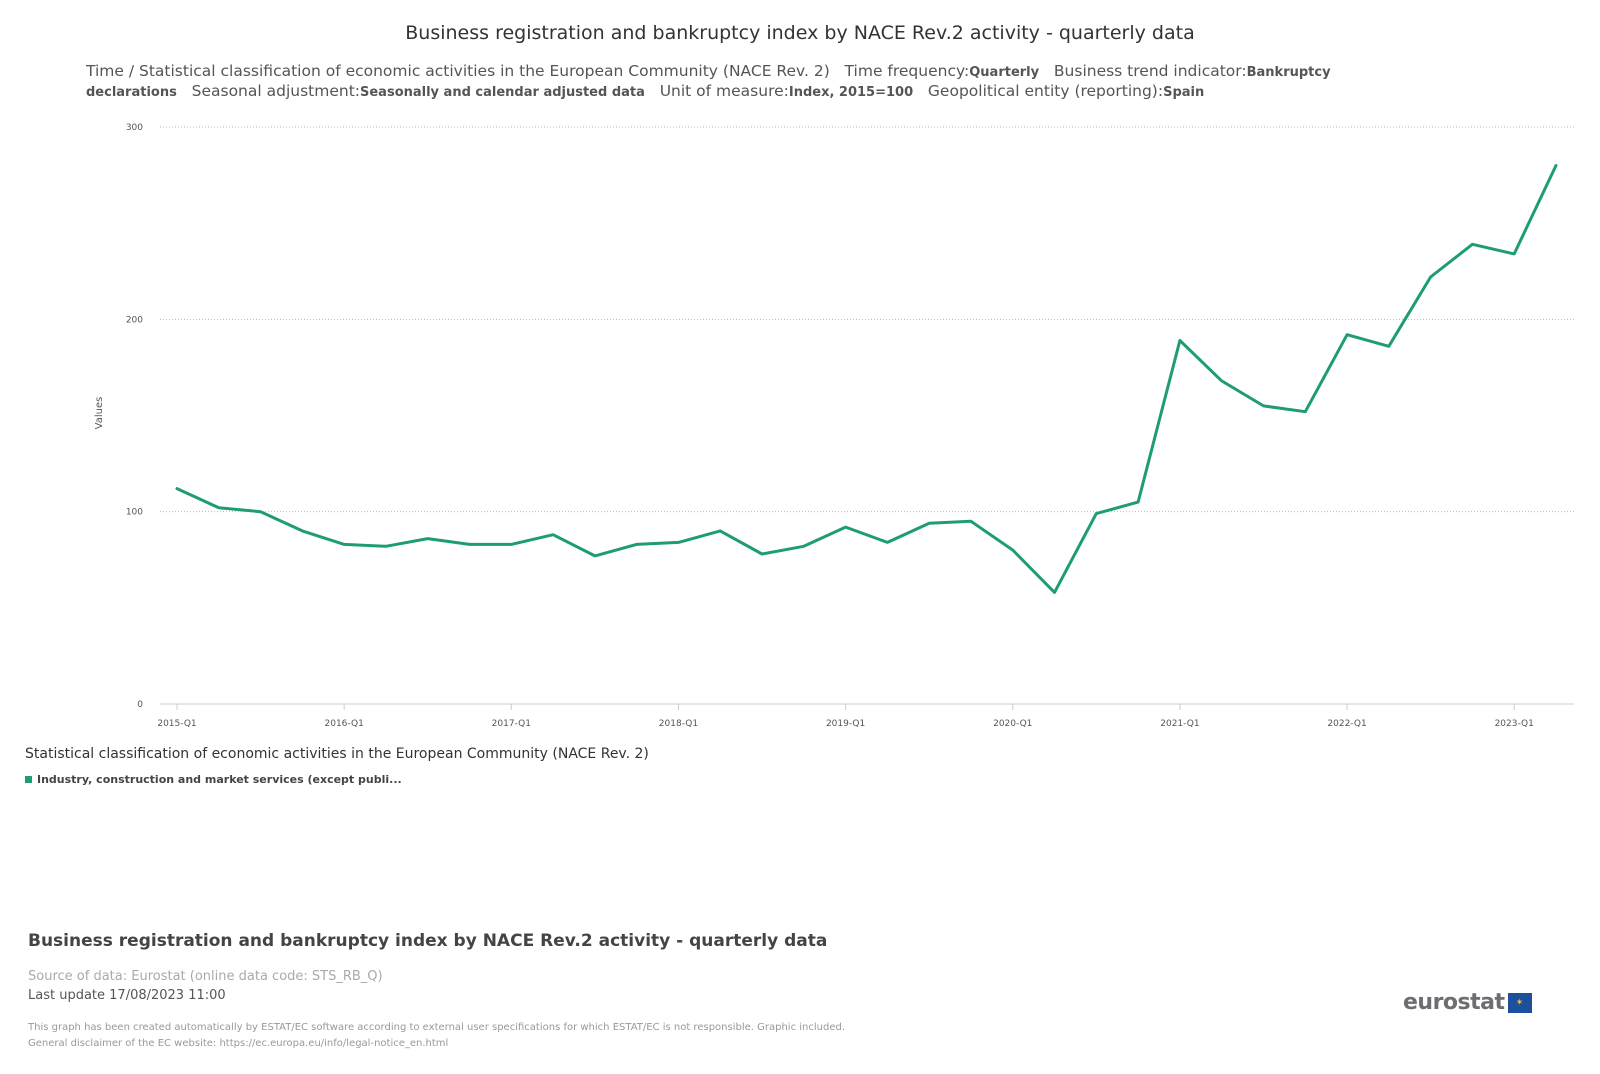 This screenshot has height=1074, width=1600. I want to click on eurostat-logo: eurostat ✶, so click(1467, 1002).